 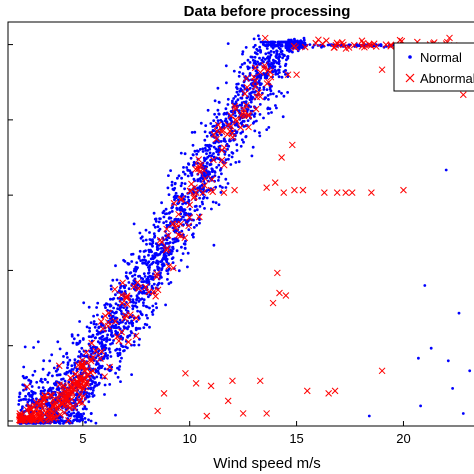 I want to click on legend-normal-label: Normal, so click(x=441, y=57).